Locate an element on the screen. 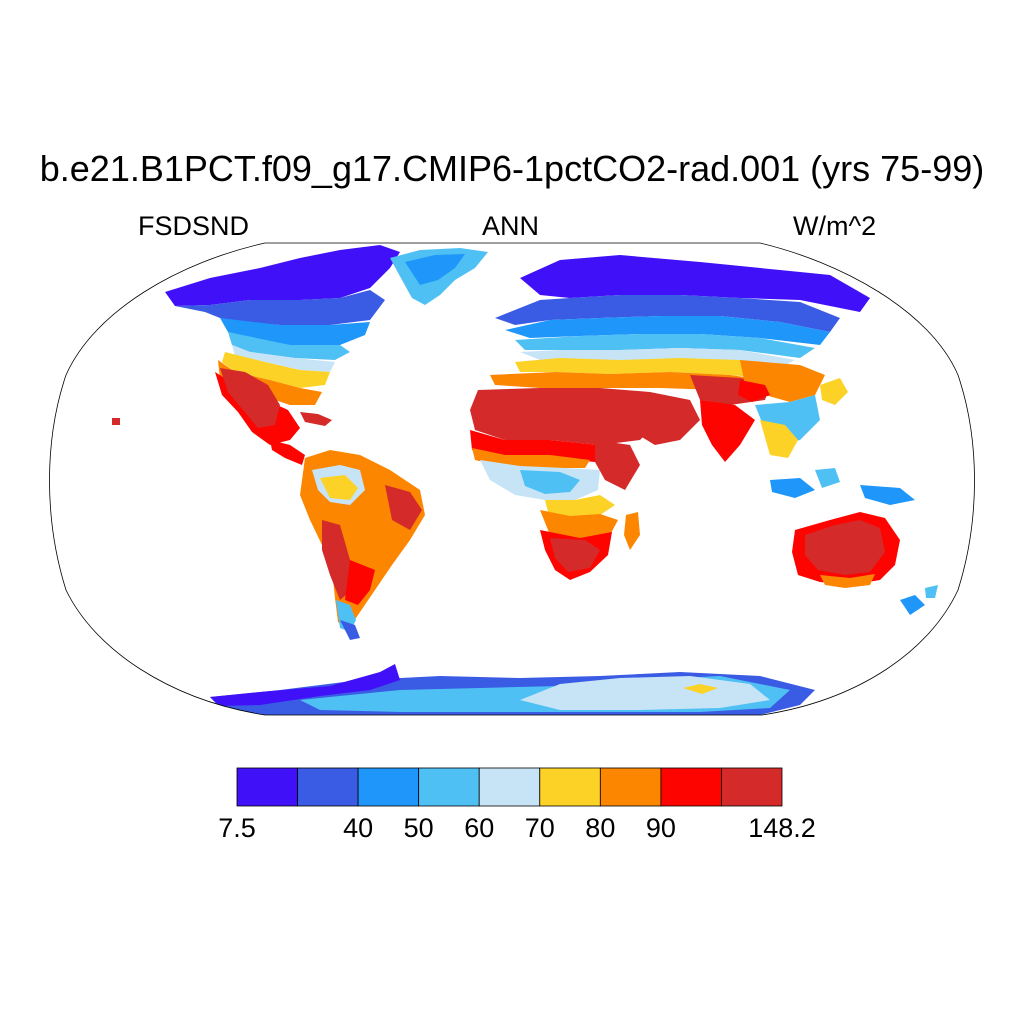  na-band7 is located at coordinates (270, 382).